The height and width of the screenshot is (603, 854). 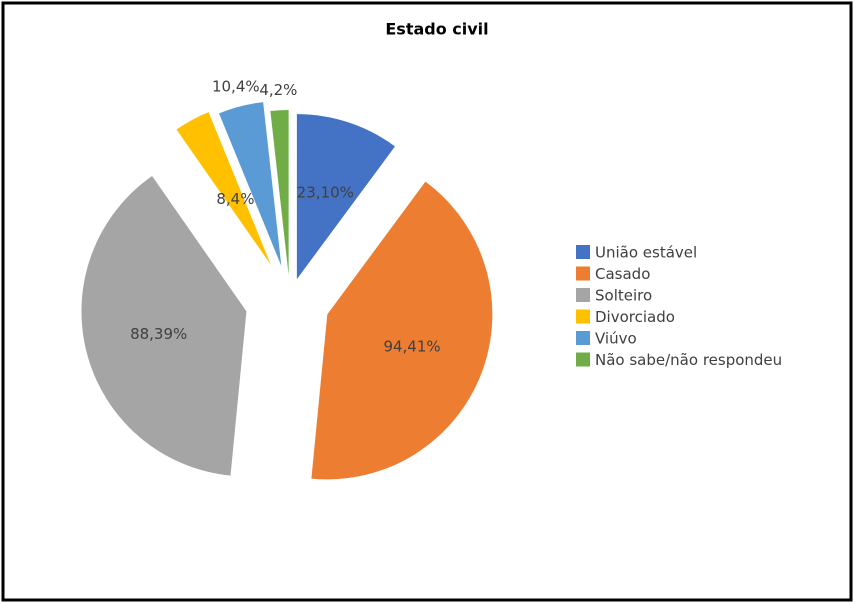 What do you see at coordinates (325, 192) in the screenshot?
I see `data-label: 23,10%` at bounding box center [325, 192].